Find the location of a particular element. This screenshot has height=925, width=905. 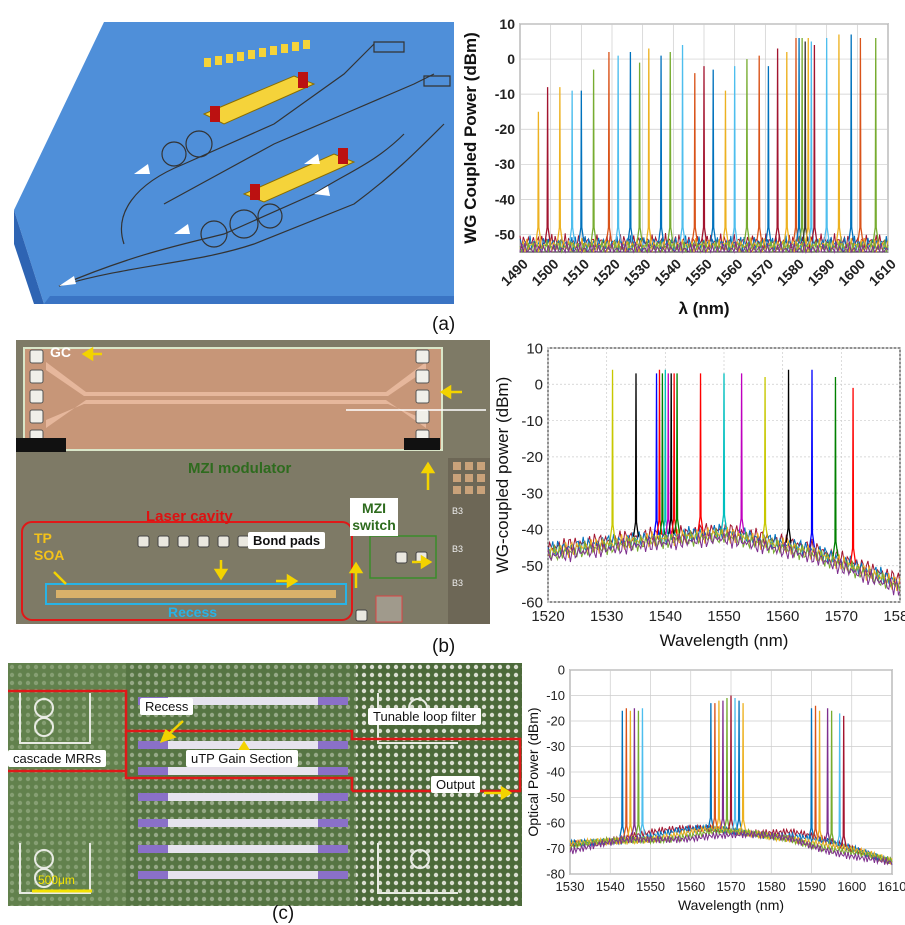

label-pad-b3-2: B3 is located at coordinates (458, 549).